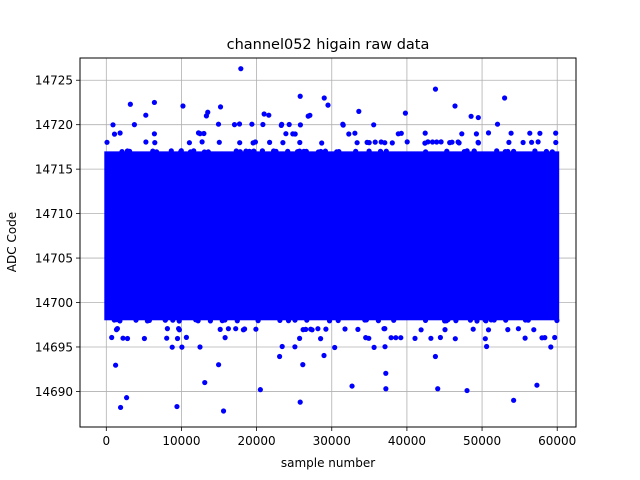 This screenshot has width=640, height=480. Describe the element at coordinates (54, 81) in the screenshot. I see `y-tick-label: 14725` at that location.